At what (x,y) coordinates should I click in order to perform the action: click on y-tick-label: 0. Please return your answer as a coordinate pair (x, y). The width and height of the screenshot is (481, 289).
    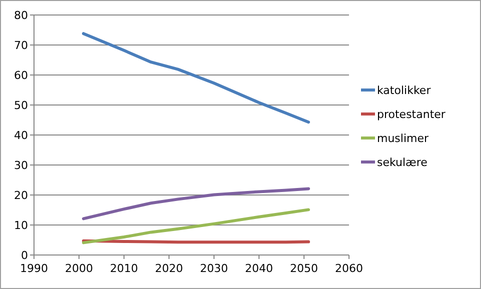
    Looking at the image, I should click on (24, 255).